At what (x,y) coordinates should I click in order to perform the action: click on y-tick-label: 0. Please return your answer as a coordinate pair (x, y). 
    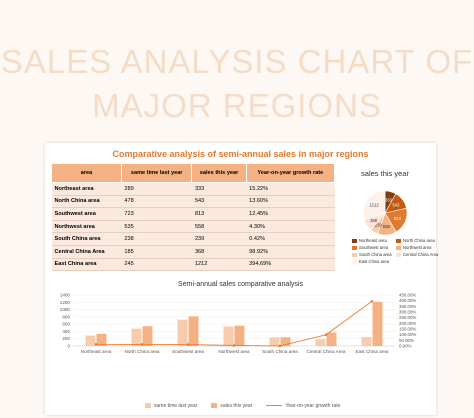
    Looking at the image, I should click on (68, 346).